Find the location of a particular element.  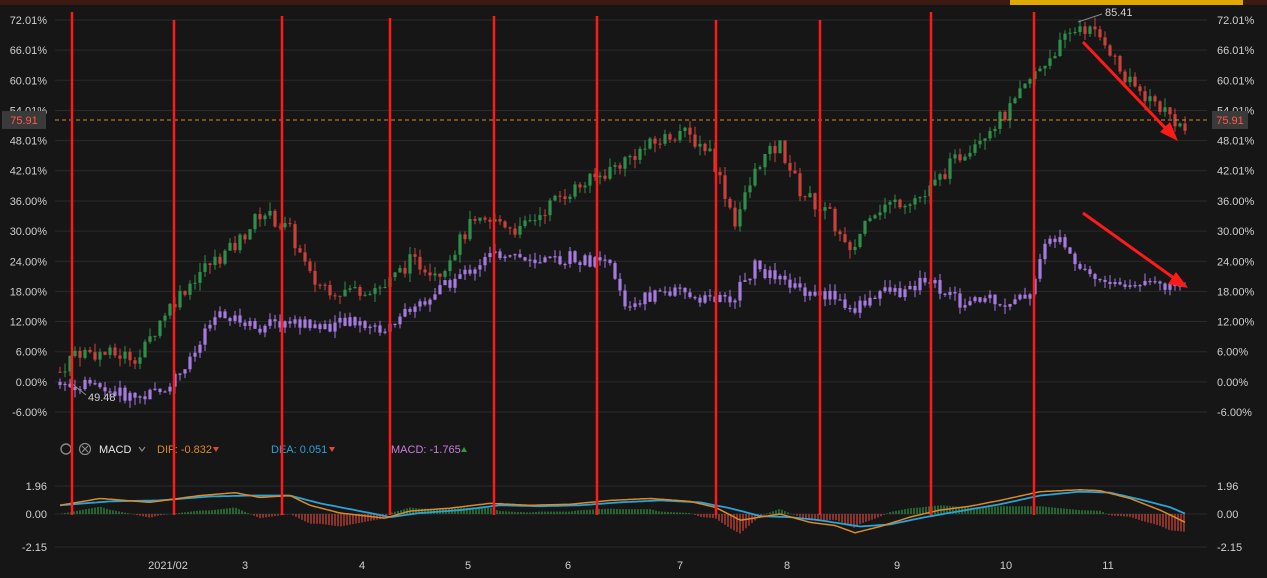

x-tick-label: 6 is located at coordinates (568, 566).